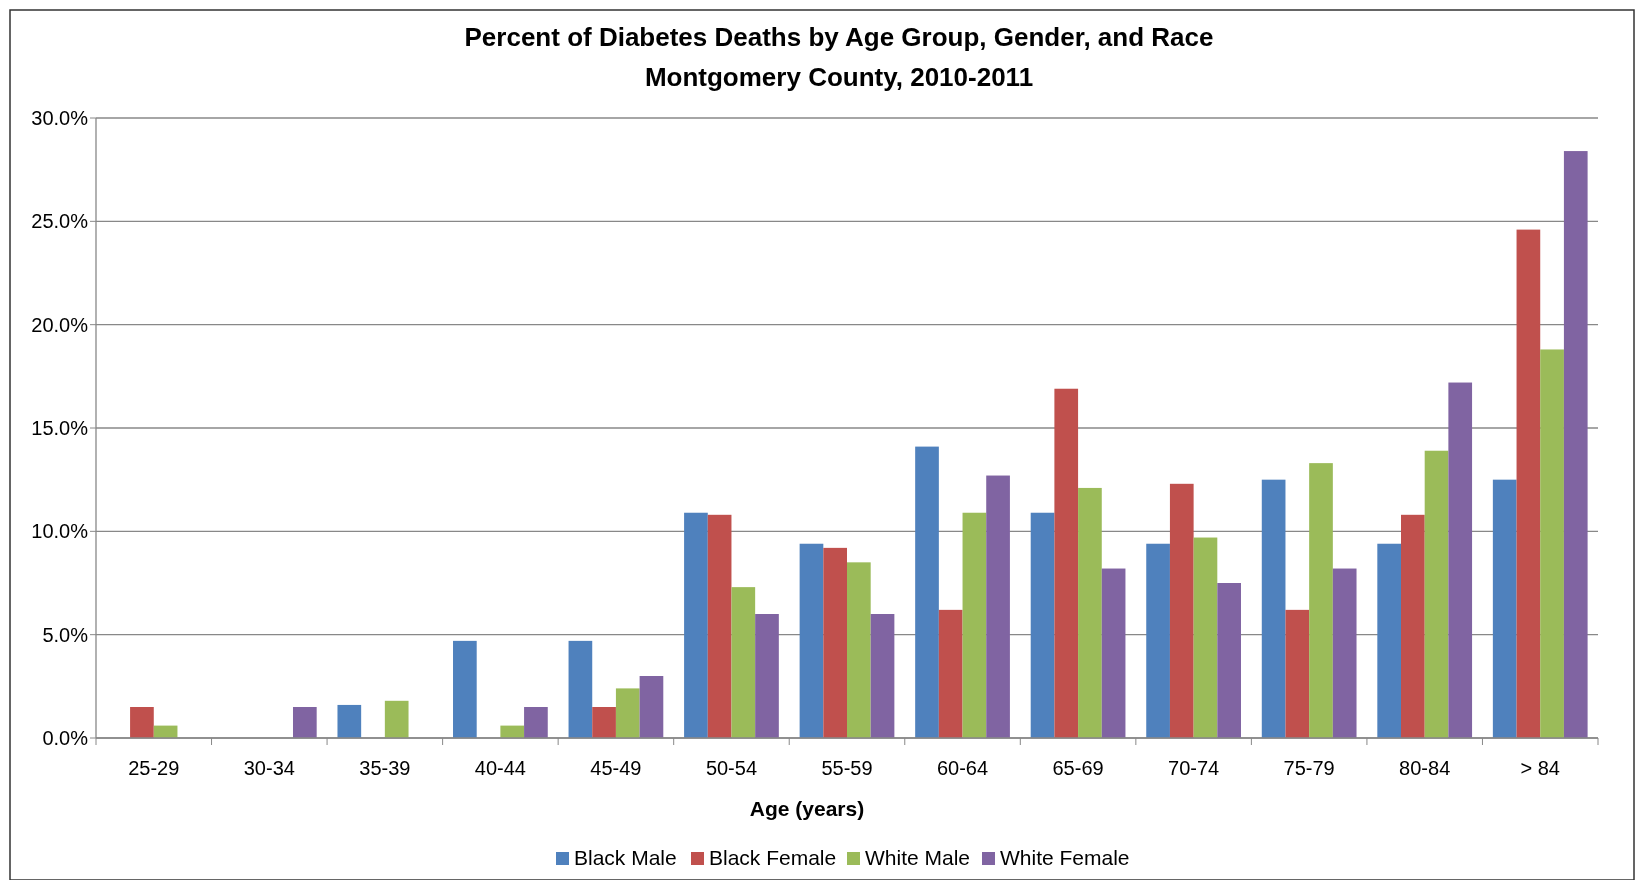 The image size is (1636, 880). What do you see at coordinates (1078, 768) in the screenshot?
I see `x-tick-label: 65-69` at bounding box center [1078, 768].